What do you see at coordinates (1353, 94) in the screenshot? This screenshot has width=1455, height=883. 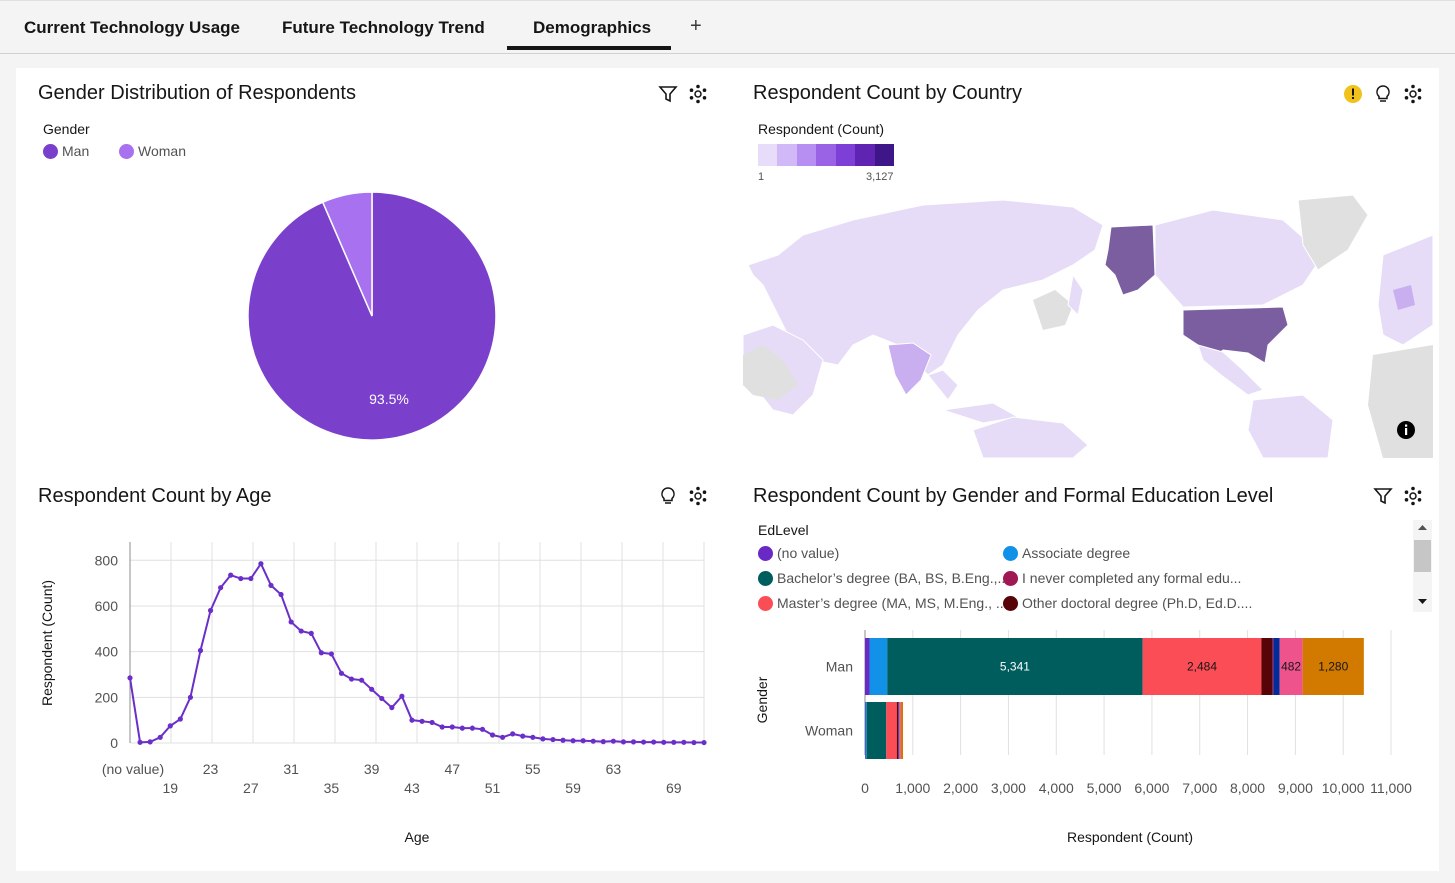 I see `warning-icon` at bounding box center [1353, 94].